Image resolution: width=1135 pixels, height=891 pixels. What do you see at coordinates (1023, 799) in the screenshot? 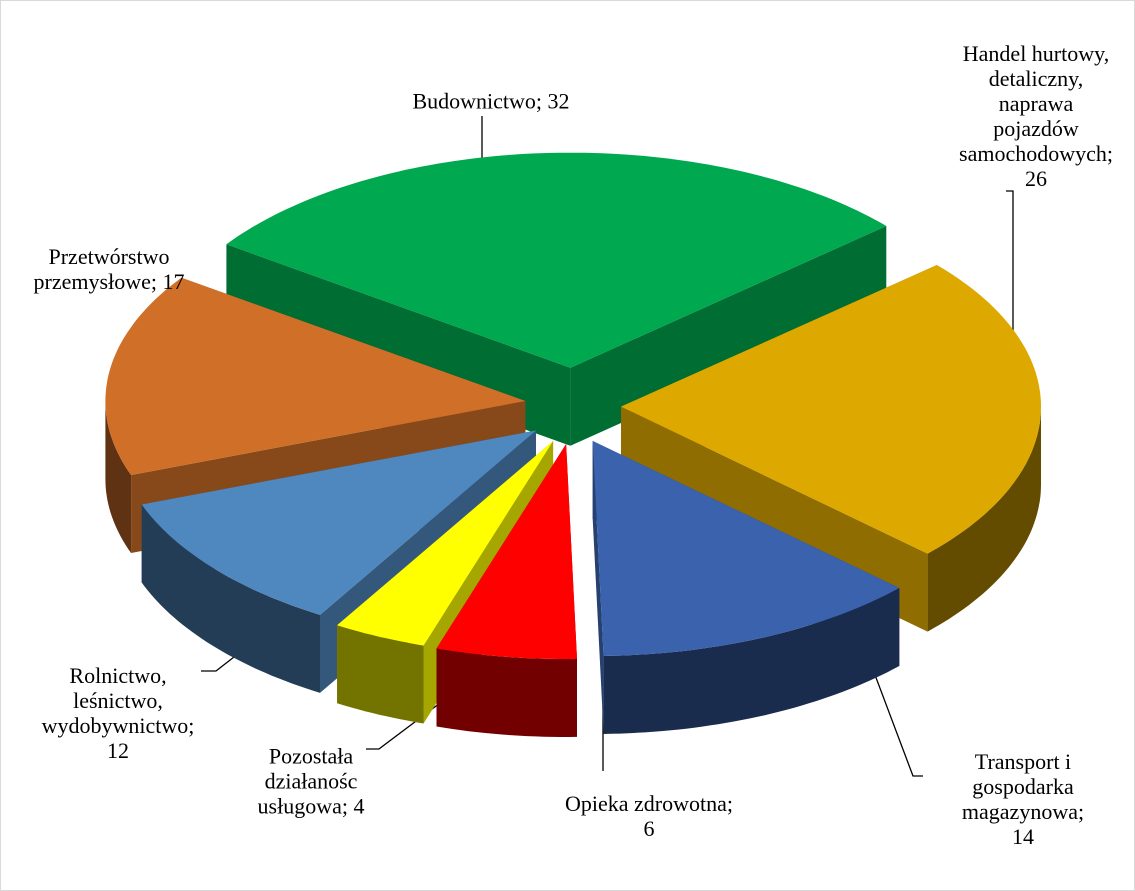
I see `data-label: Transport i gospodarka magazynowa; 14` at bounding box center [1023, 799].